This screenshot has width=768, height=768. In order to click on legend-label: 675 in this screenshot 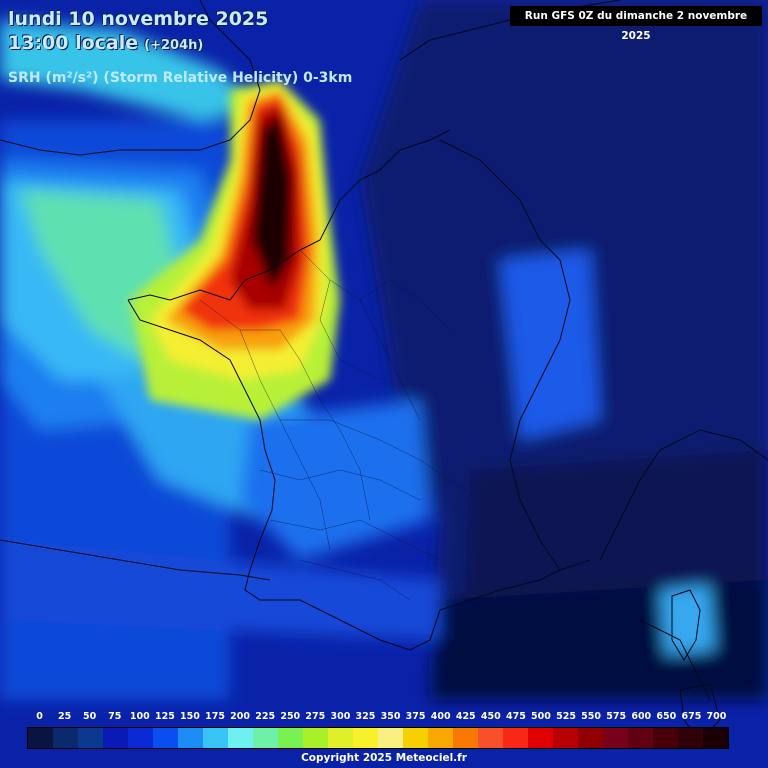, I will do `click(691, 716)`.